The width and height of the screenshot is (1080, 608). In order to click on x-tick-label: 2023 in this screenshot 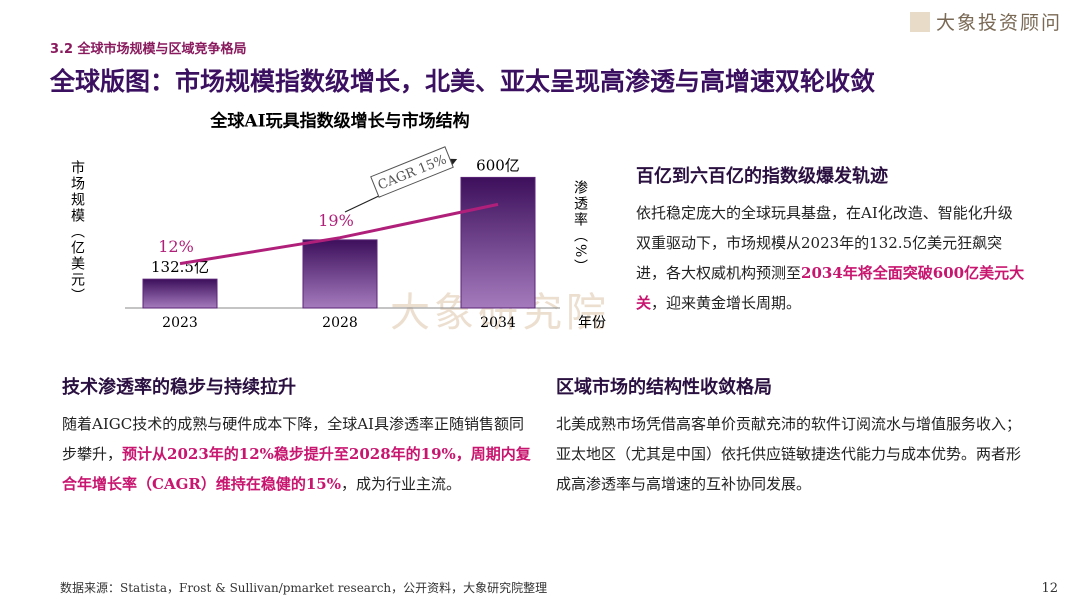, I will do `click(180, 323)`.